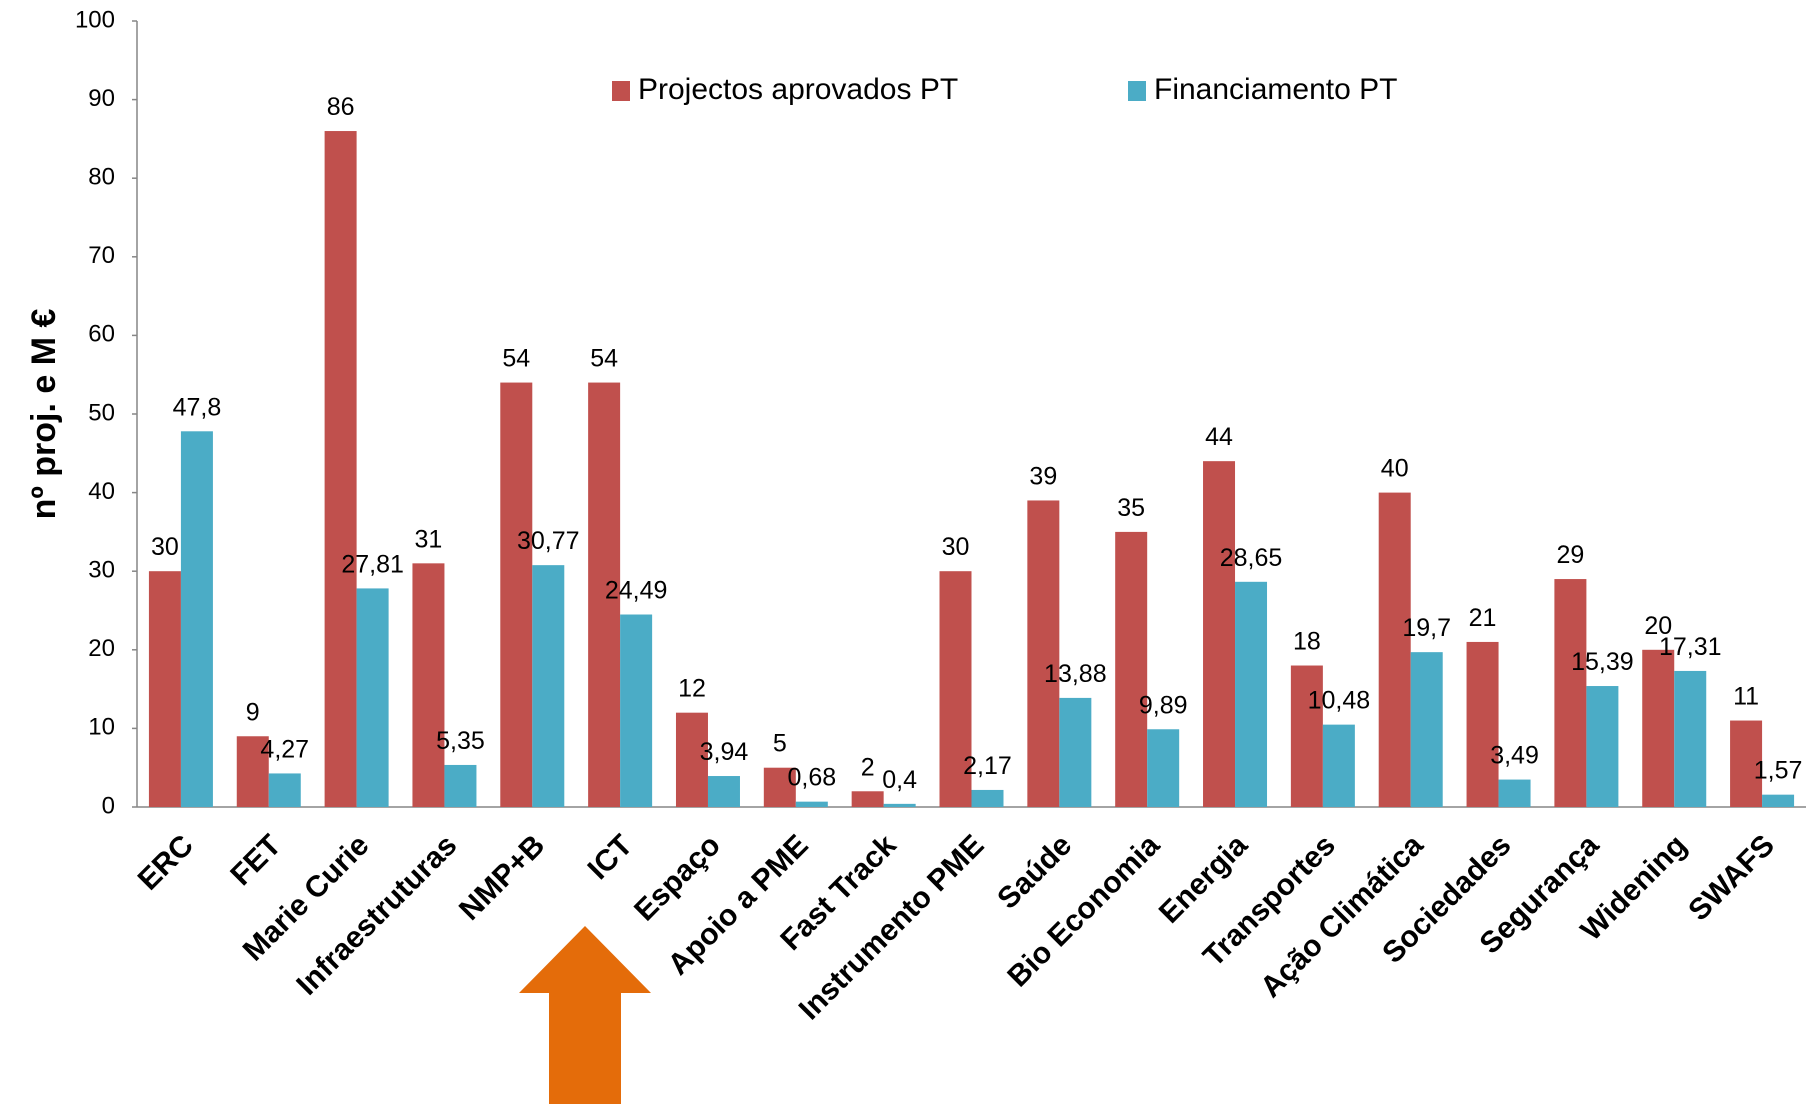 This screenshot has height=1106, width=1816. What do you see at coordinates (95, 19) in the screenshot?
I see `y-tick-label: 100` at bounding box center [95, 19].